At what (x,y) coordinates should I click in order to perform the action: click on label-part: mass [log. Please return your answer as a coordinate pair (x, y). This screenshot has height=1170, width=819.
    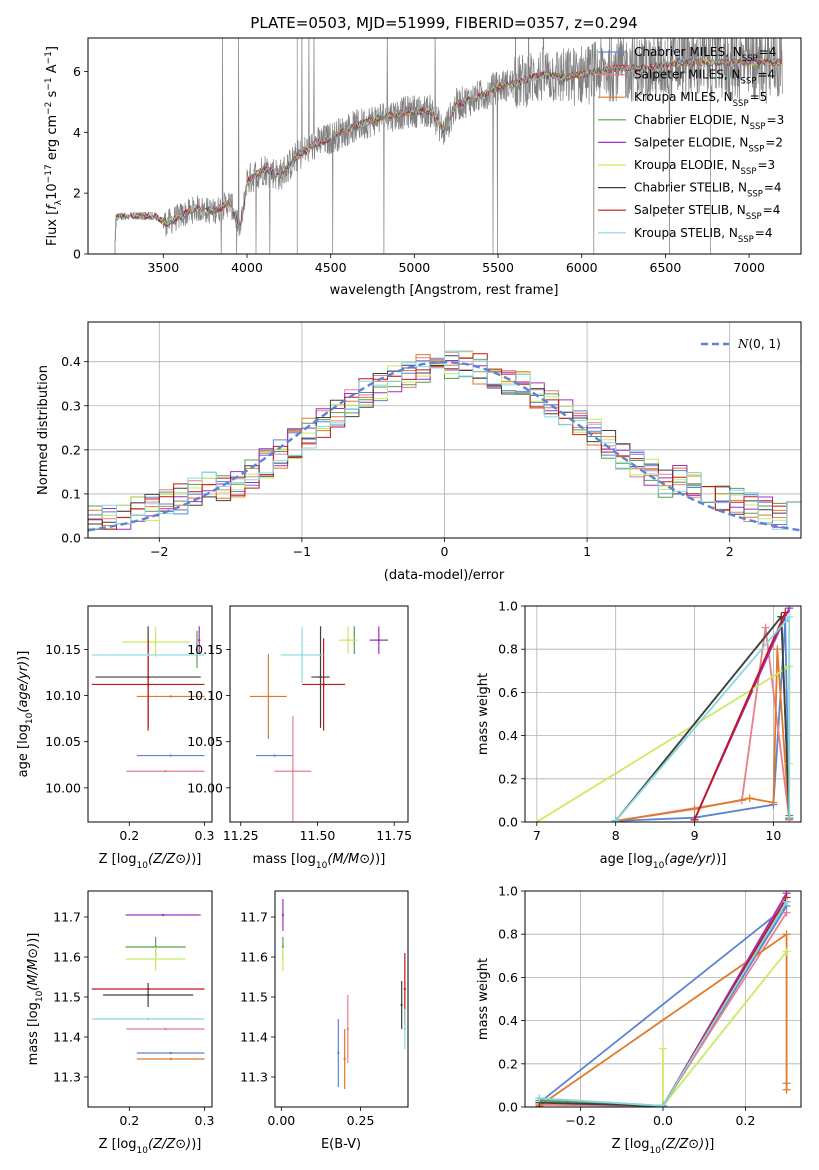
    Looking at the image, I should click on (33, 1033).